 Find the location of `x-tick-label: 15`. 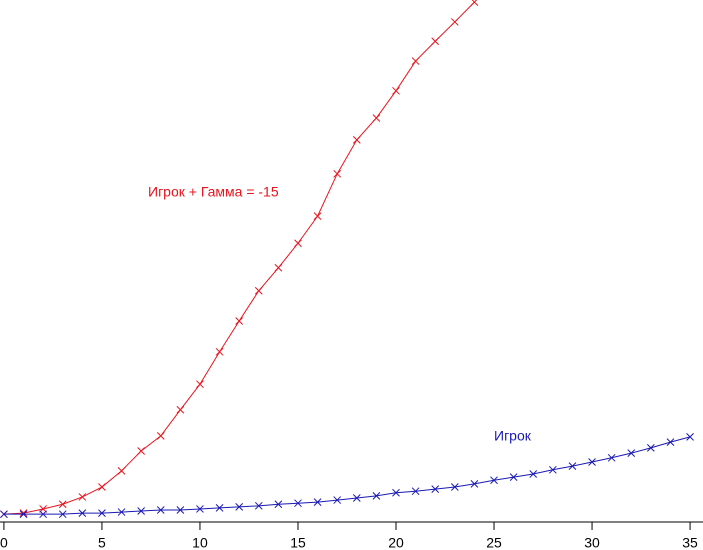

x-tick-label: 15 is located at coordinates (298, 542).